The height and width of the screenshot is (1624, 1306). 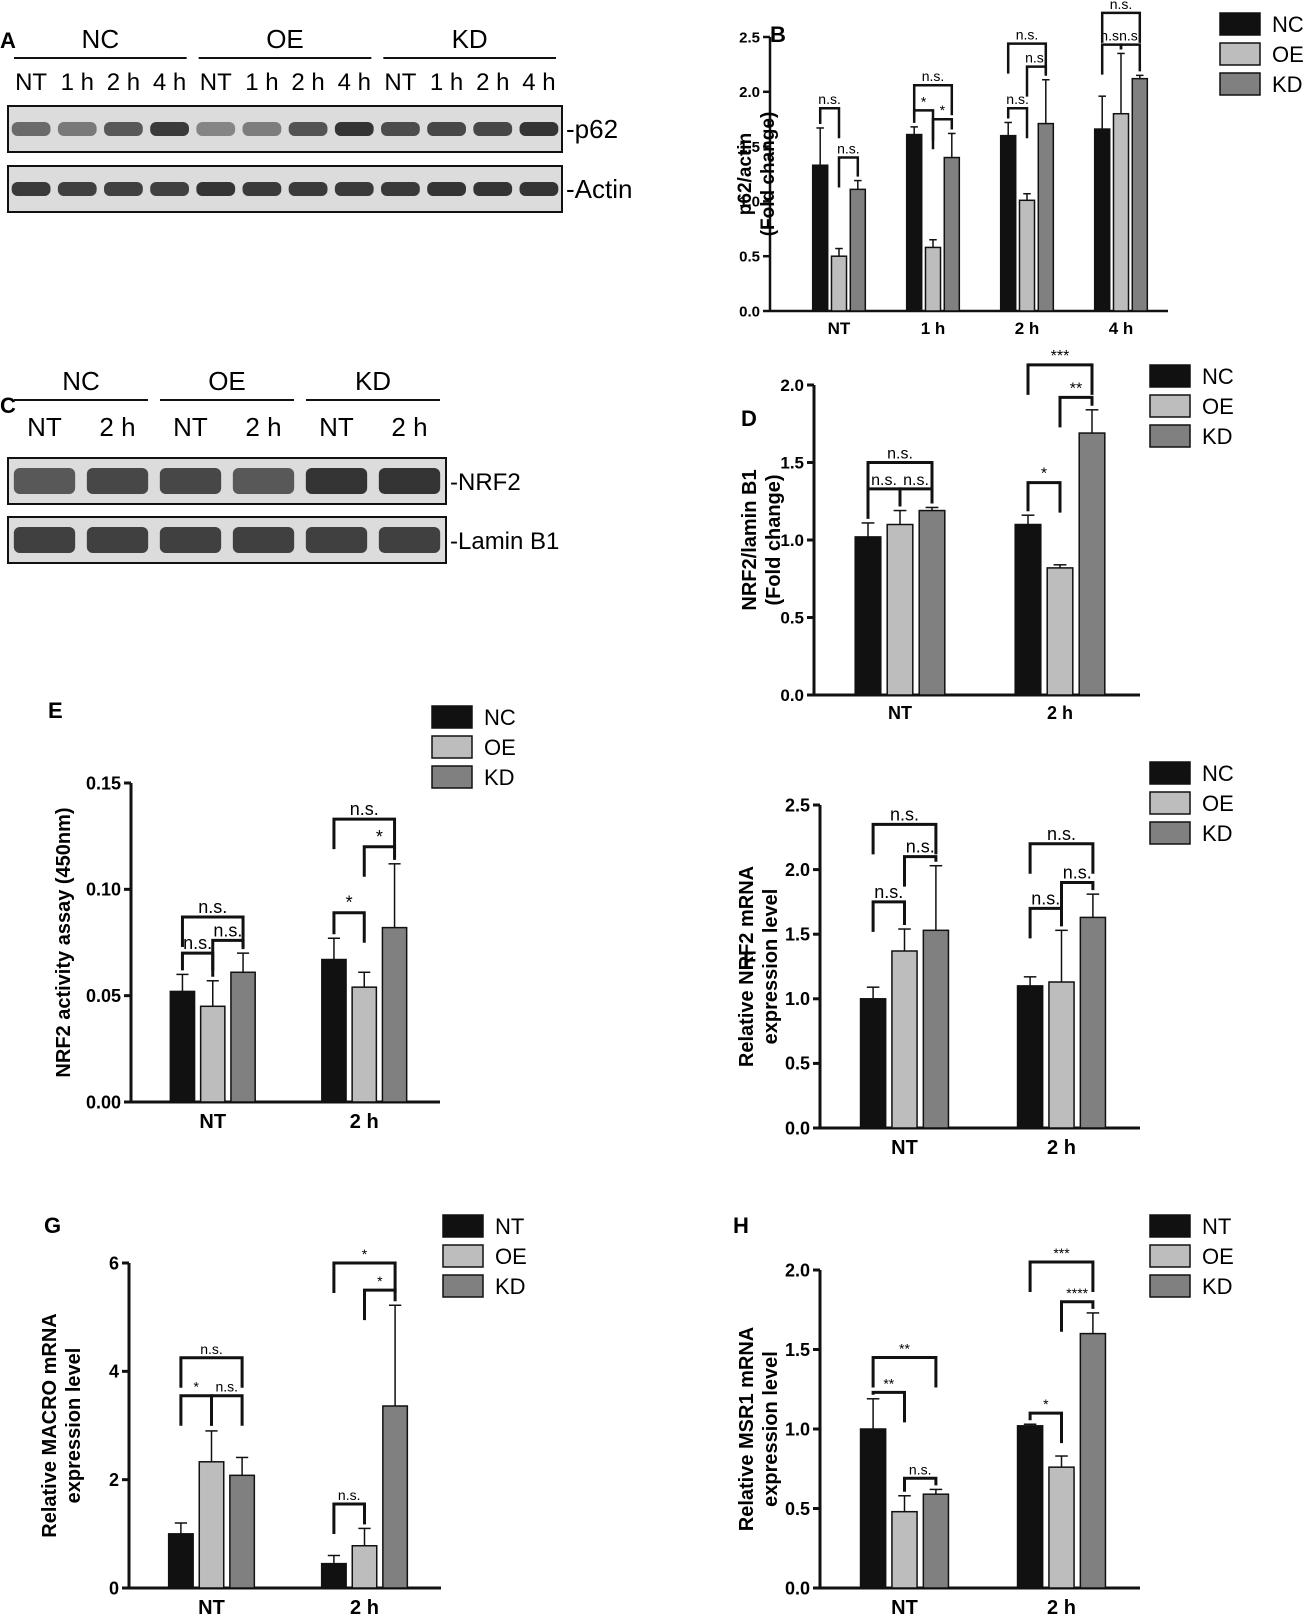 What do you see at coordinates (792, 695) in the screenshot?
I see `y-tick-label: 0.0` at bounding box center [792, 695].